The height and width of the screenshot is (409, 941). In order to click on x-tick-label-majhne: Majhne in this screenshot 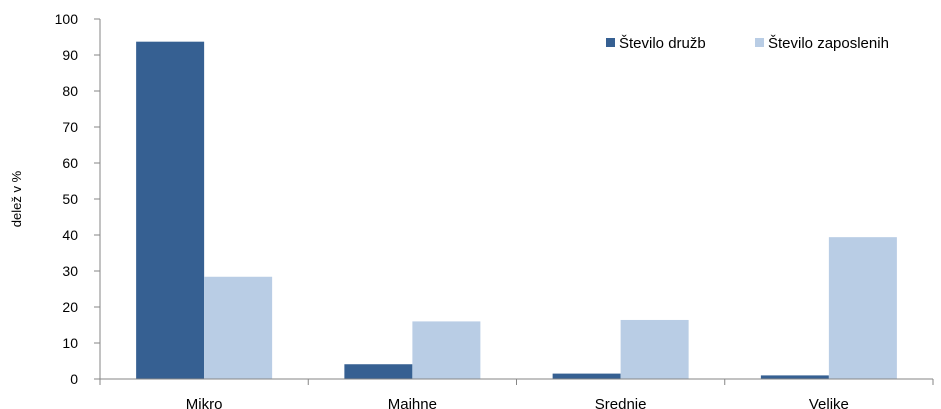, I will do `click(412, 402)`.